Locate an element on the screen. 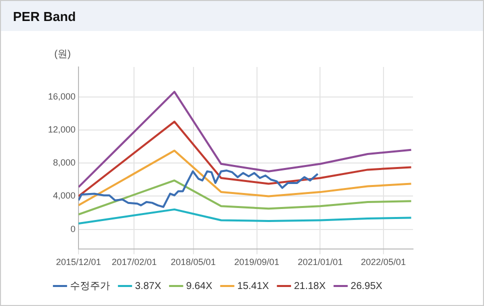  y-axis-title: (원) is located at coordinates (62, 54).